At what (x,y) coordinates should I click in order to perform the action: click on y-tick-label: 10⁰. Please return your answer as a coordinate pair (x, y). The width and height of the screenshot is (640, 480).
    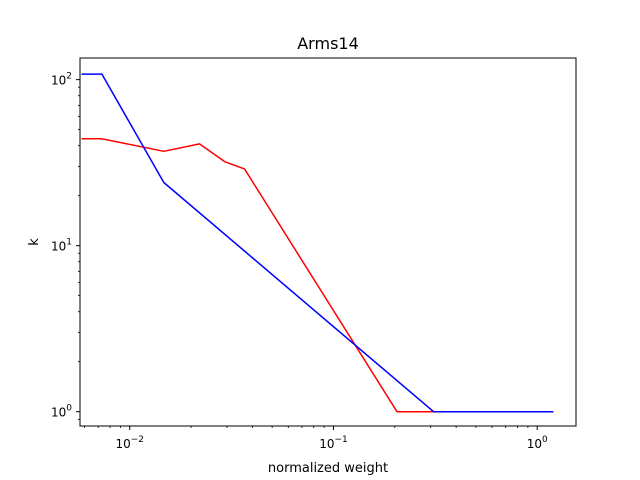
    Looking at the image, I should click on (61, 412).